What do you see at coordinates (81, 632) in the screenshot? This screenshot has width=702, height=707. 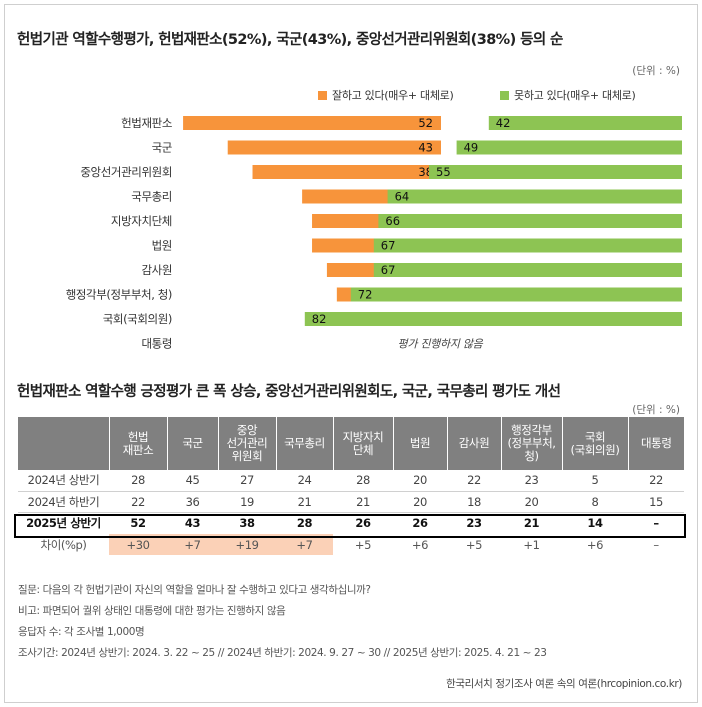 I see `note-sample: 응답자 수: 각 조사별 1,000명` at bounding box center [81, 632].